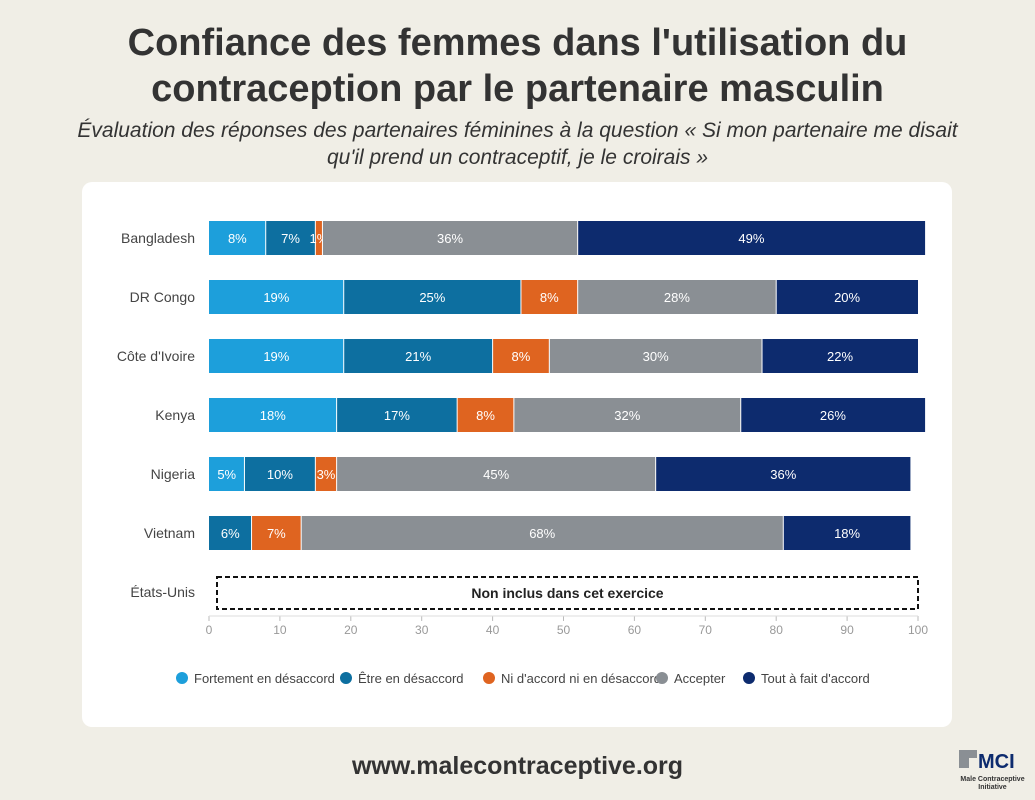 Image resolution: width=1035 pixels, height=800 pixels. I want to click on data-label: 5%, so click(226, 474).